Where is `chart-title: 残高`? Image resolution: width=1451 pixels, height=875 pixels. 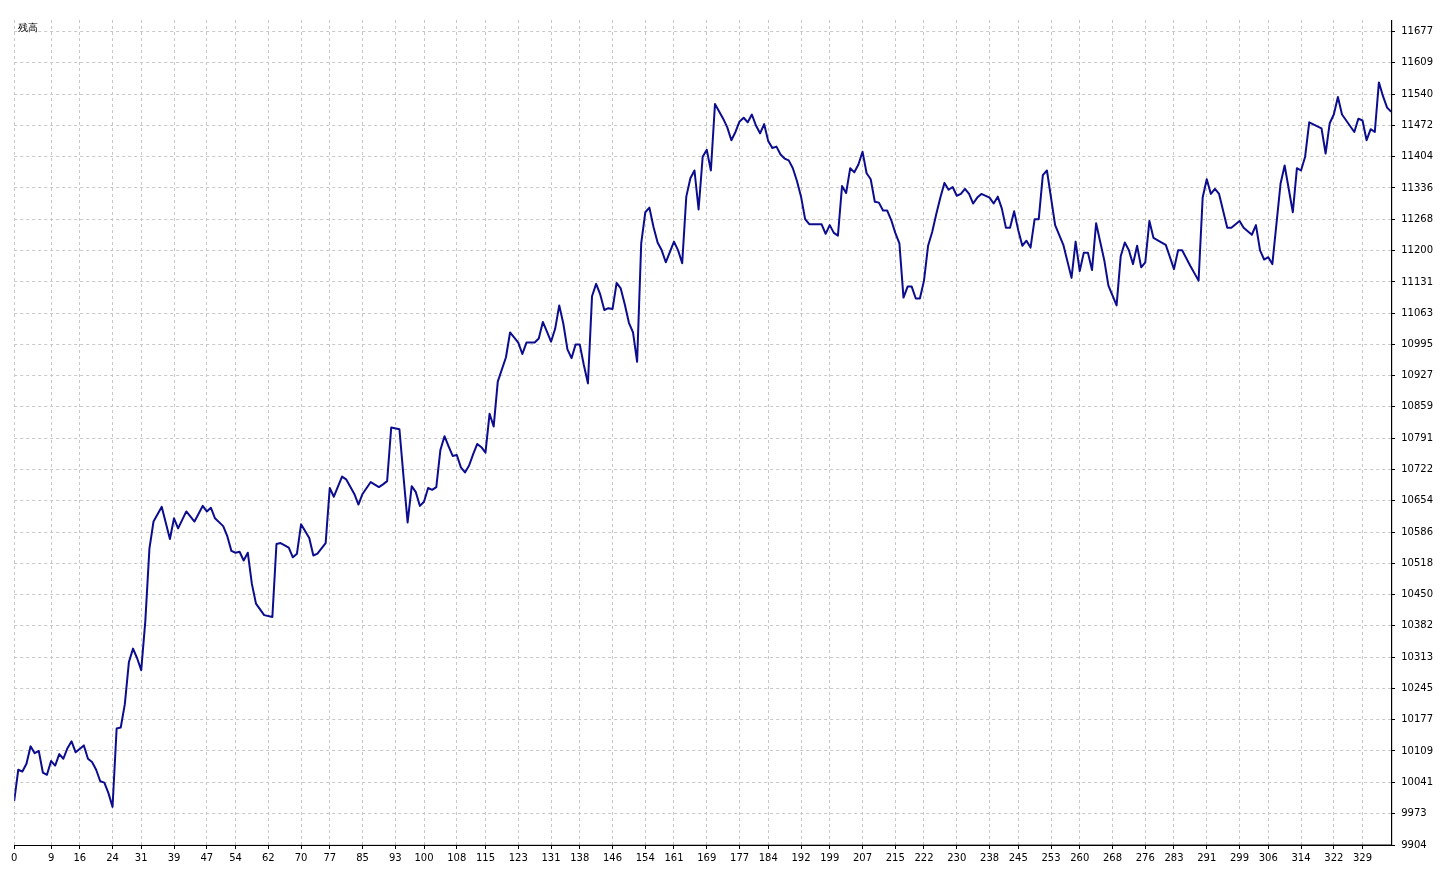 chart-title: 残高 is located at coordinates (28, 28).